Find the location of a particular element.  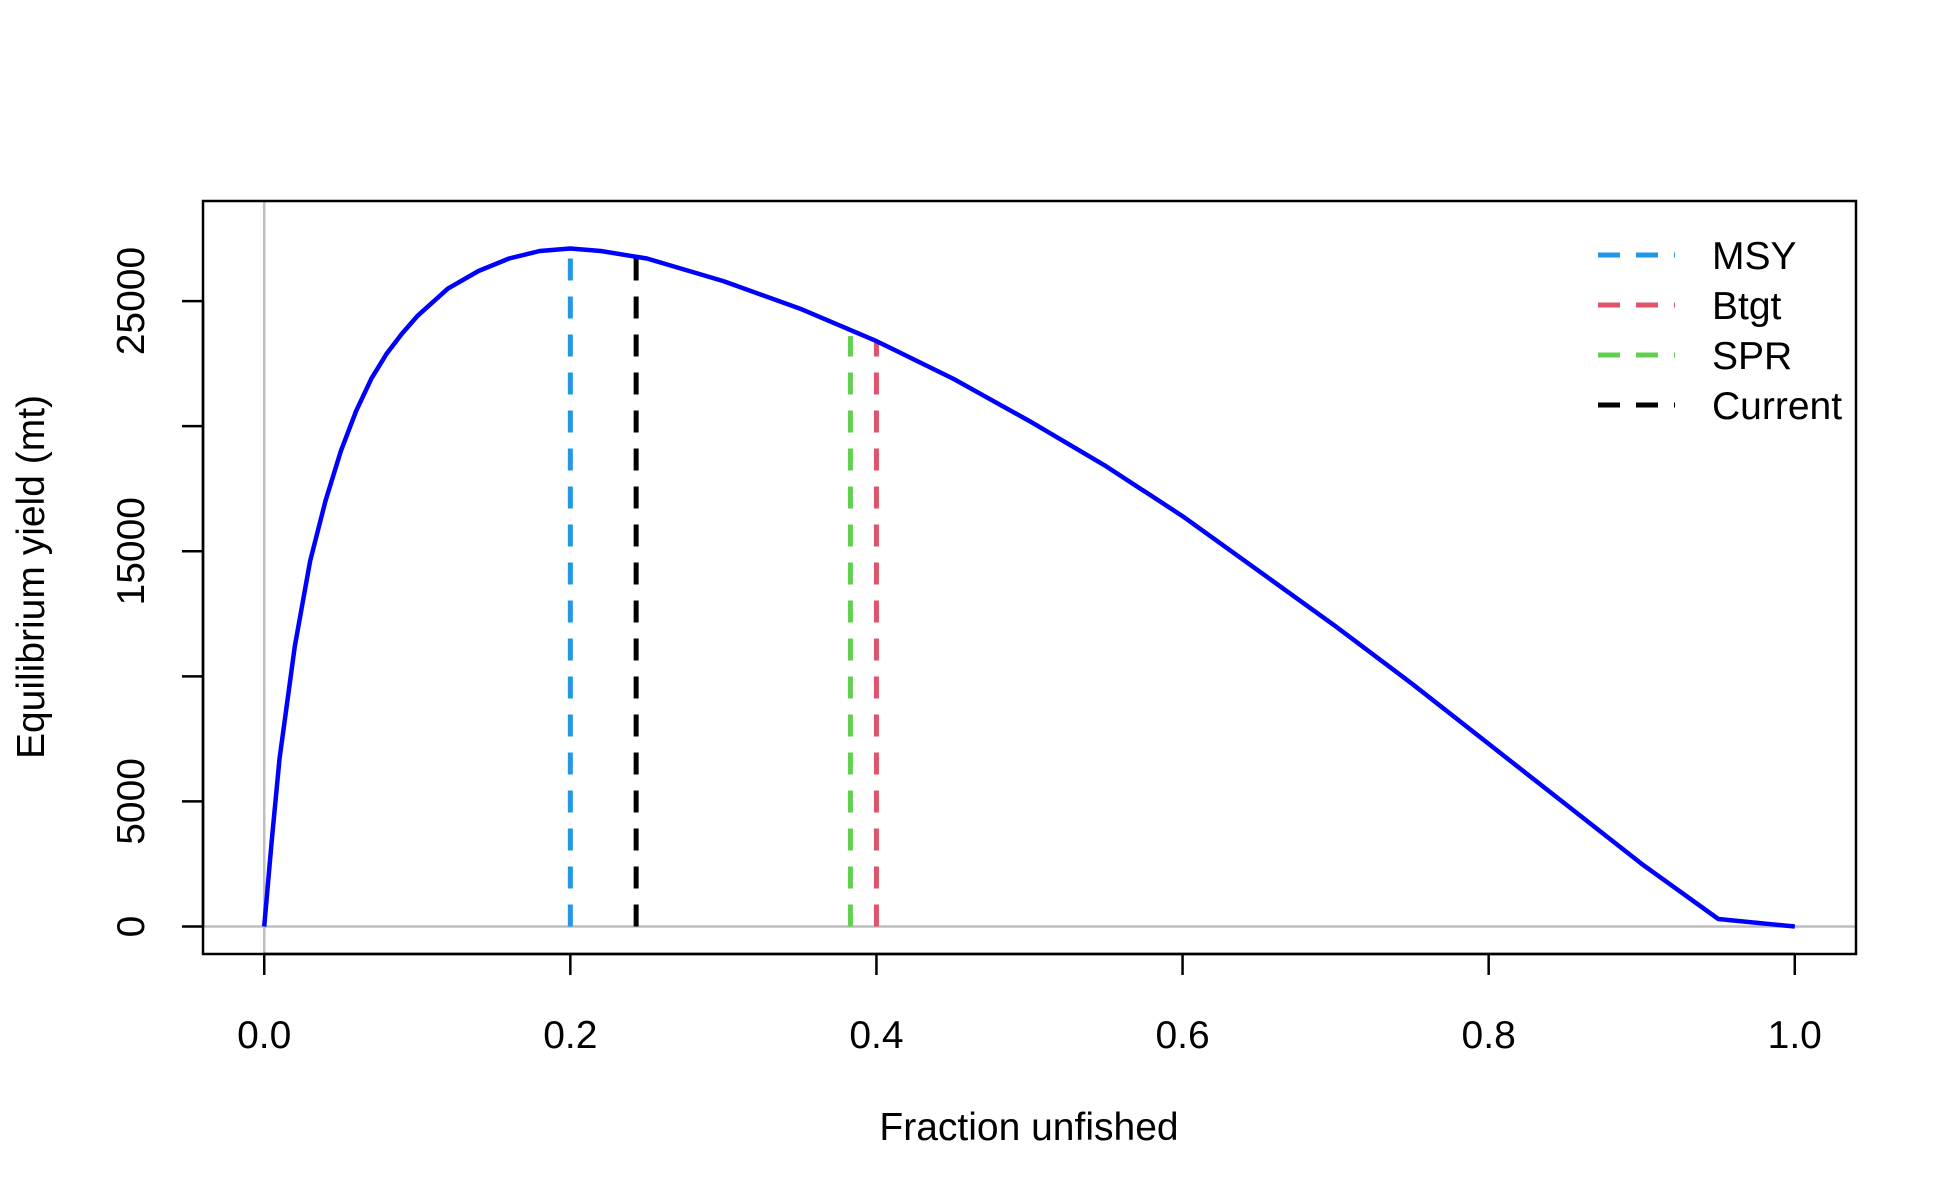

y-axis: 0 5000 15000 25000 is located at coordinates (157, 592).